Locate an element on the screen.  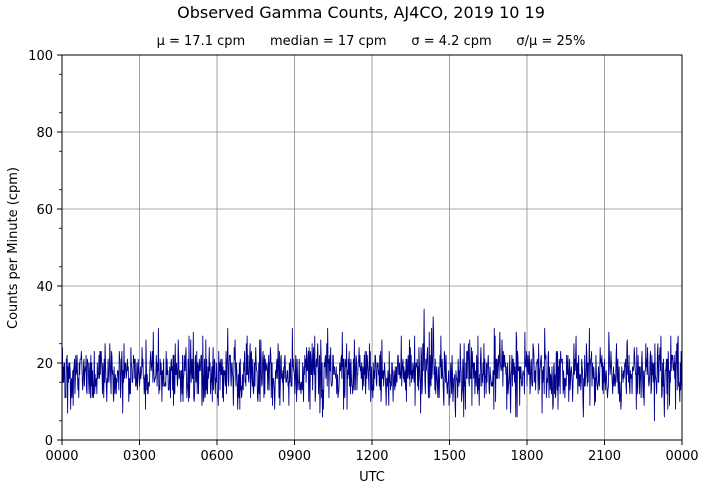
chart-title: Observed Gamma Counts, AJ4CO, 2019 10 19 is located at coordinates (361, 12).